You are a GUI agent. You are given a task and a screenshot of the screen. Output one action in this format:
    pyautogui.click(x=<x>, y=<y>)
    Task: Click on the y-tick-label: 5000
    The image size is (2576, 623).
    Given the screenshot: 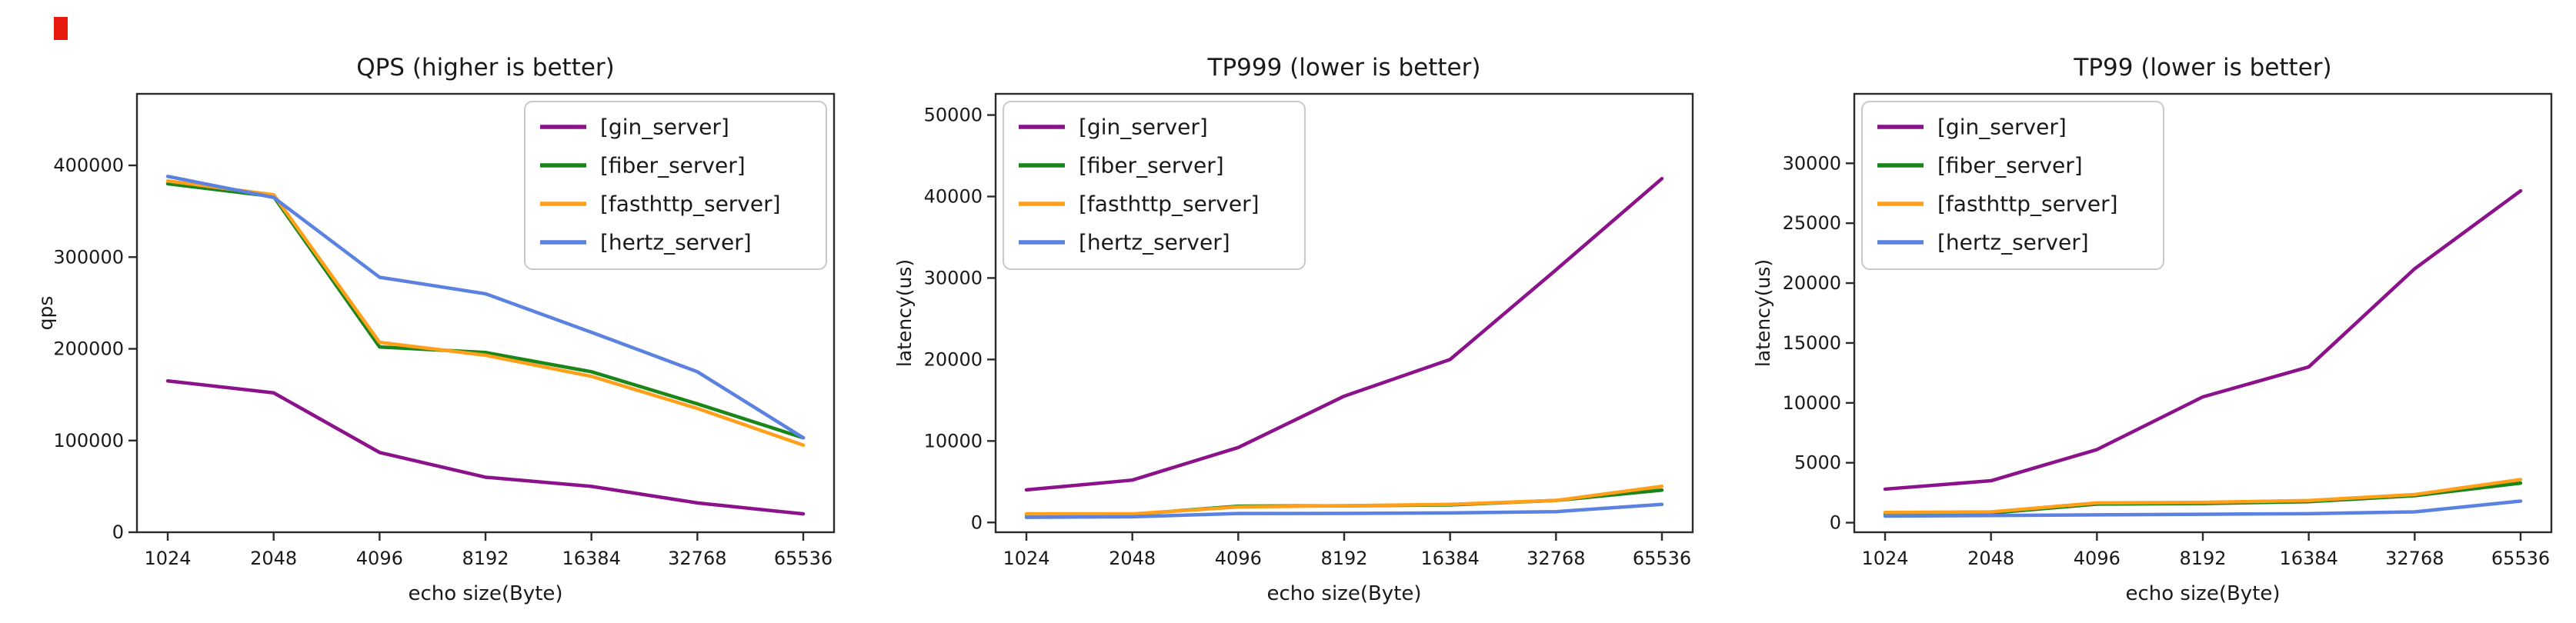 What is the action you would take?
    pyautogui.click(x=1818, y=463)
    